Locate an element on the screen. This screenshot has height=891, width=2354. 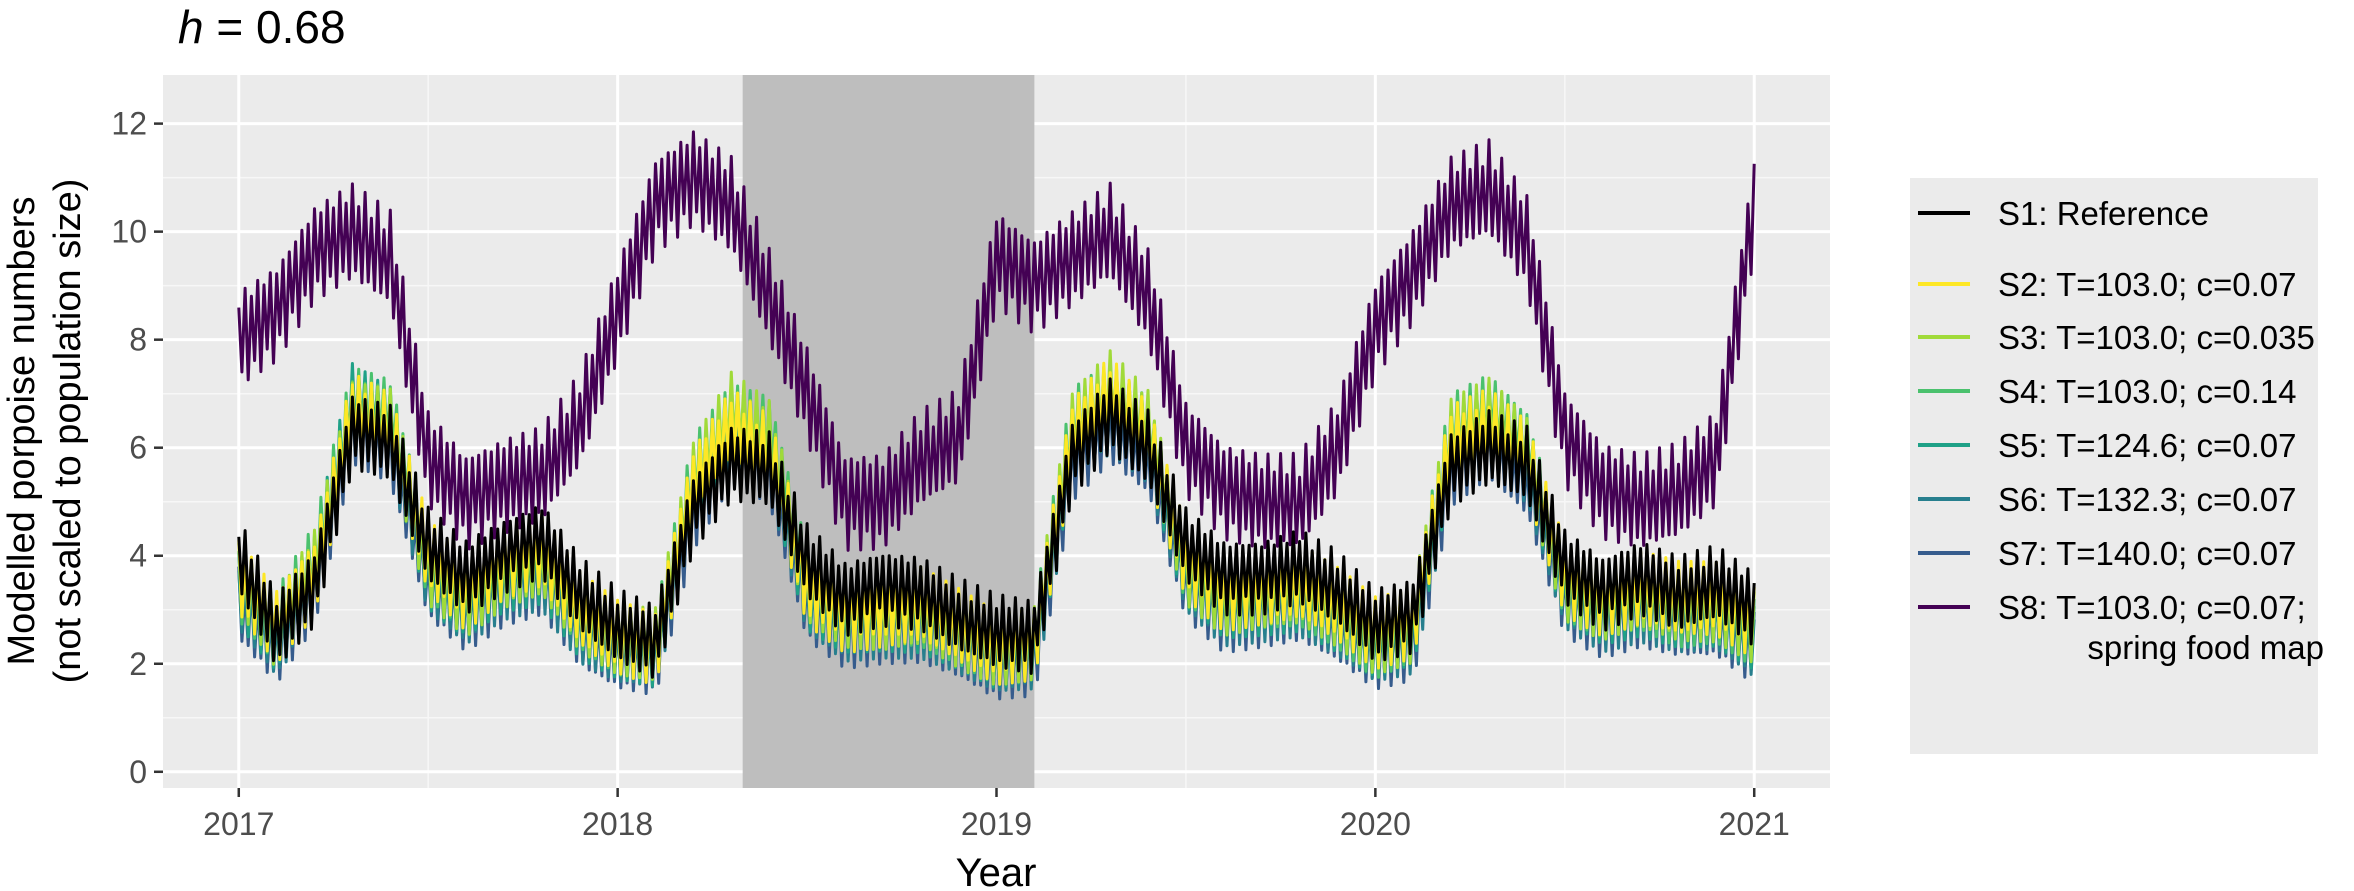
legend-label-s1: S1: Reference is located at coordinates (2103, 213).